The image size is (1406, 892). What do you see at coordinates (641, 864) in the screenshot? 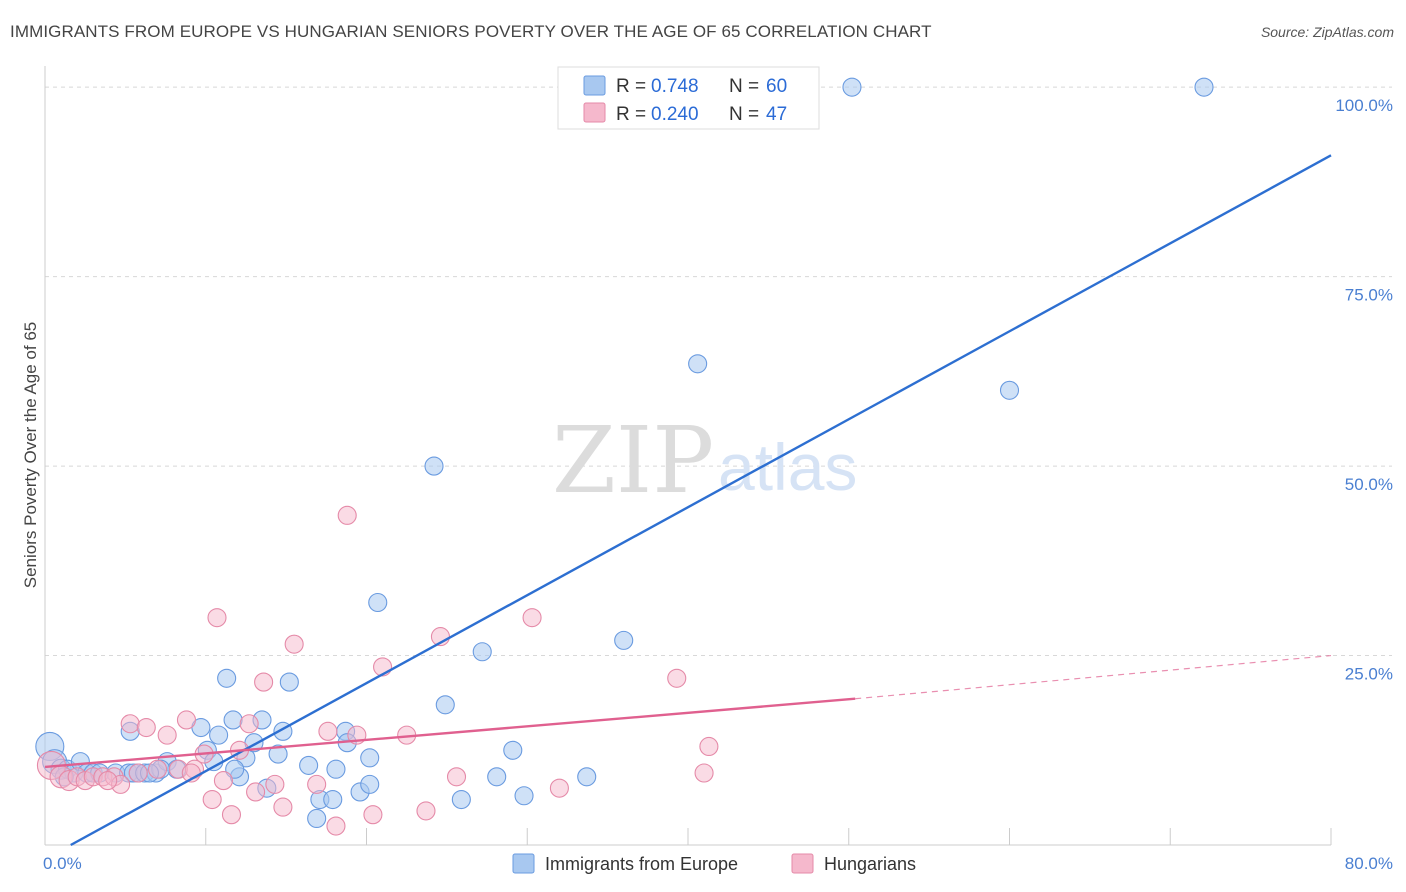
I see `legend-label-immigrants: Immigrants from Europe` at bounding box center [641, 864].